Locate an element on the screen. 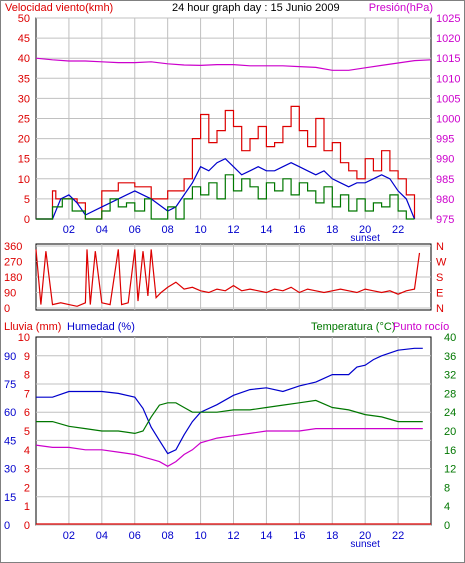 This screenshot has height=563, width=465. humidity-tick-label: 15 is located at coordinates (10, 498).